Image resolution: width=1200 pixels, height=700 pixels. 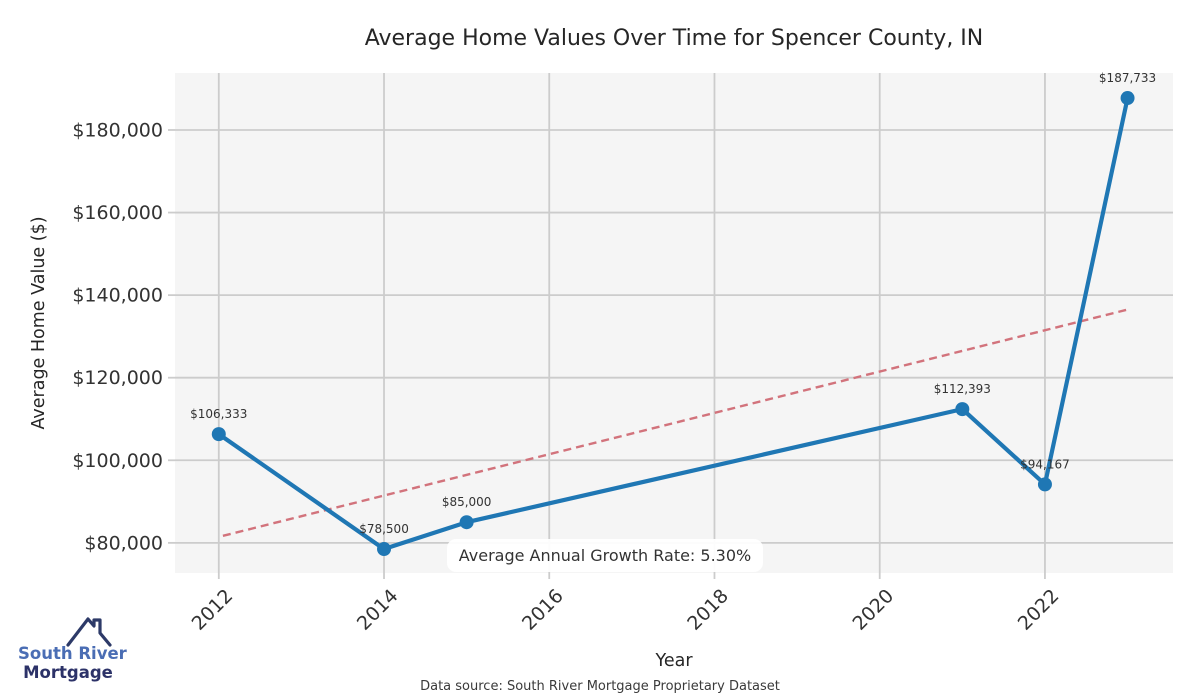 I want to click on data-point-label: $112,393, so click(x=962, y=389).